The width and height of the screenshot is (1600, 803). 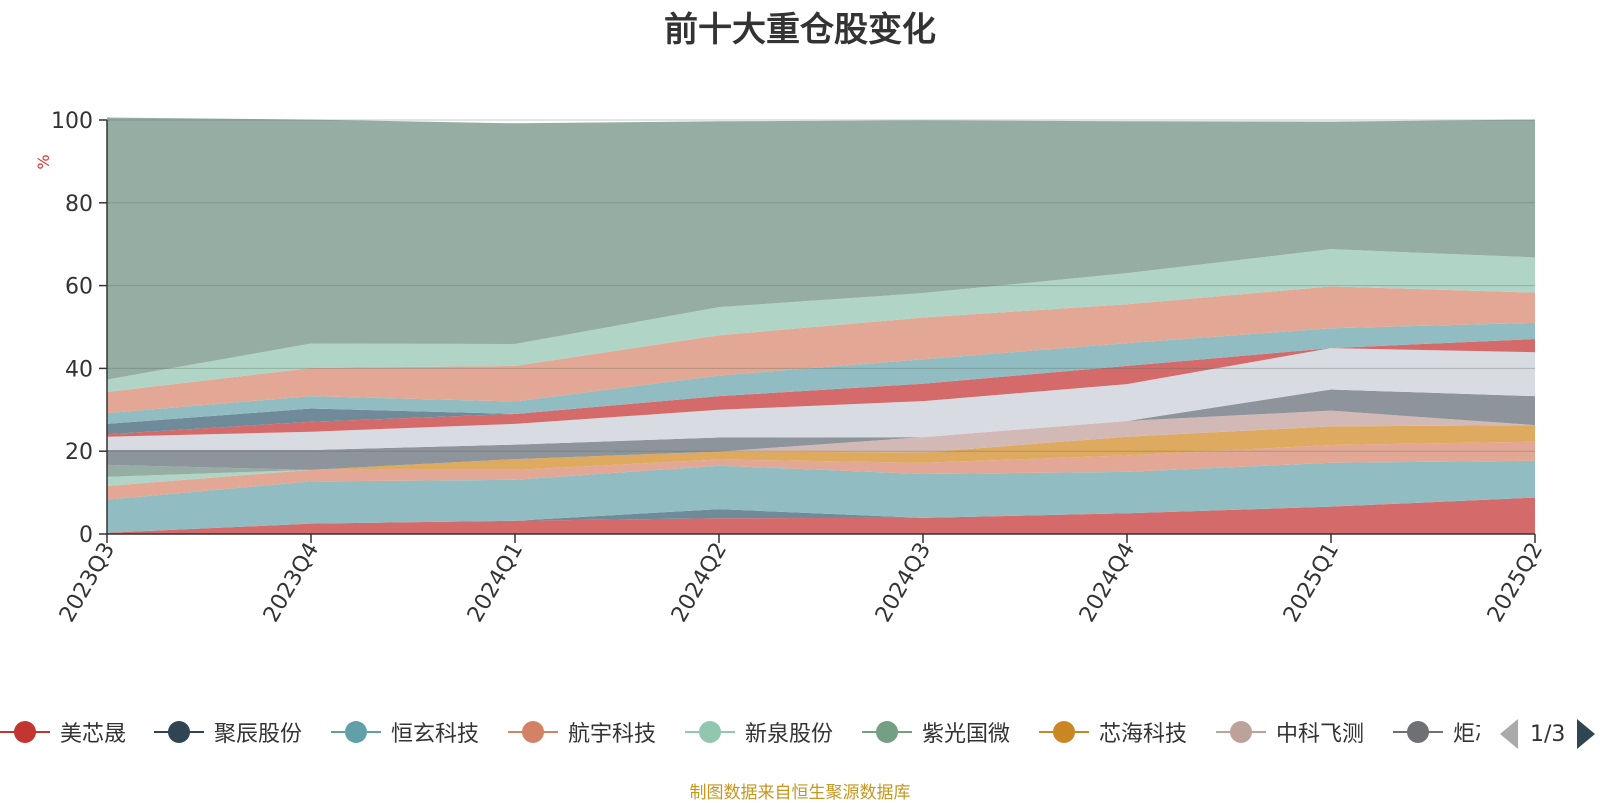 What do you see at coordinates (1509, 734) in the screenshot?
I see `legend-prev-arrow-icon` at bounding box center [1509, 734].